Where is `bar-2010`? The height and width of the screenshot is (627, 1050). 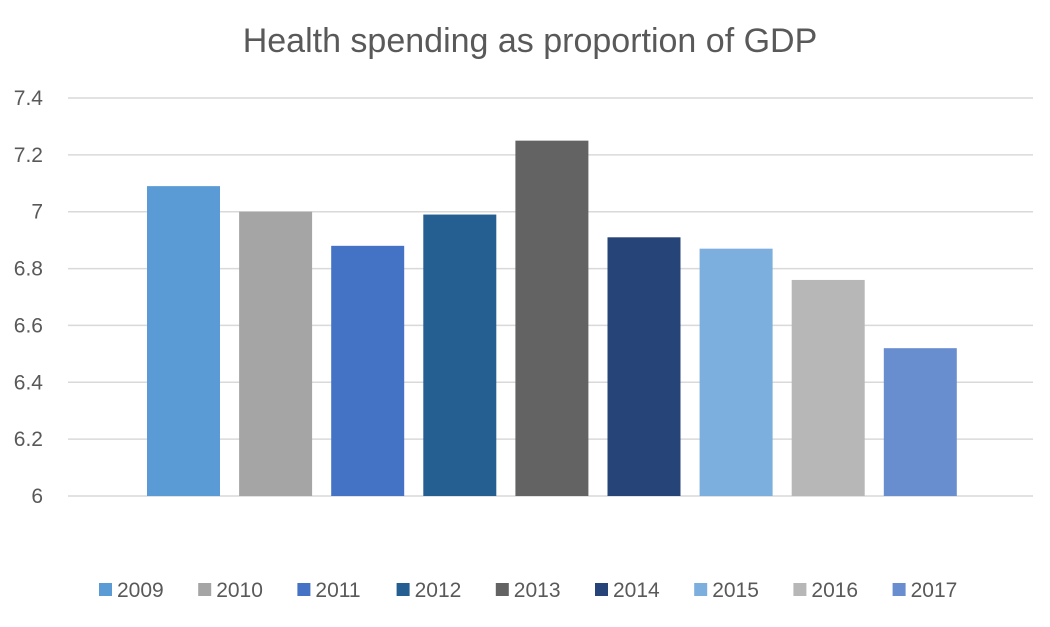 bar-2010 is located at coordinates (276, 353).